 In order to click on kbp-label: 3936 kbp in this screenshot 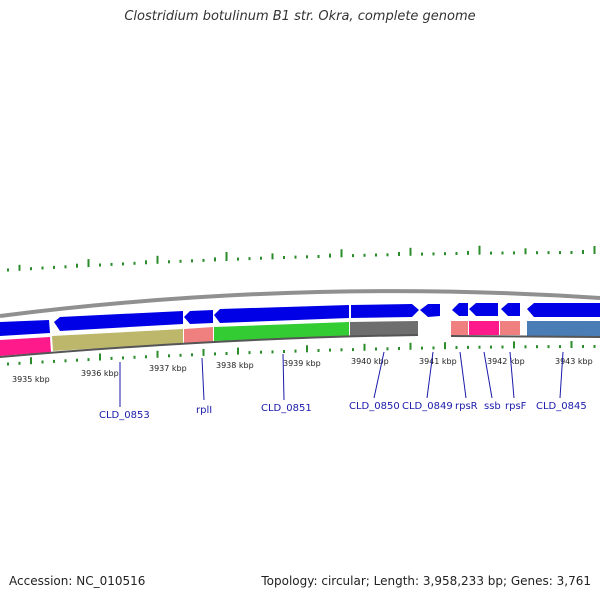, I will do `click(100, 373)`.